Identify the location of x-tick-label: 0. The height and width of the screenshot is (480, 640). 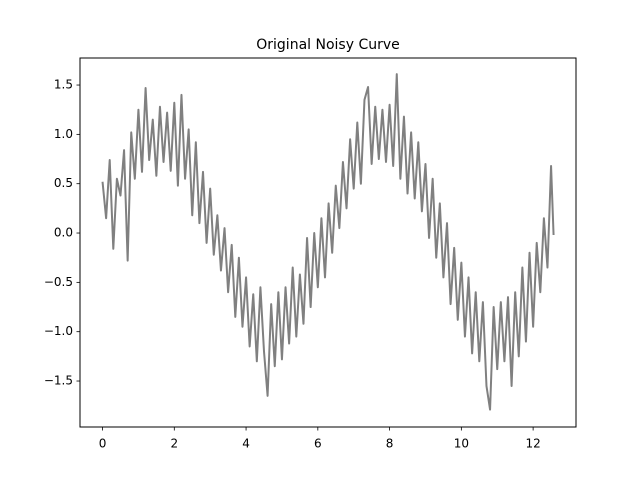
(103, 444).